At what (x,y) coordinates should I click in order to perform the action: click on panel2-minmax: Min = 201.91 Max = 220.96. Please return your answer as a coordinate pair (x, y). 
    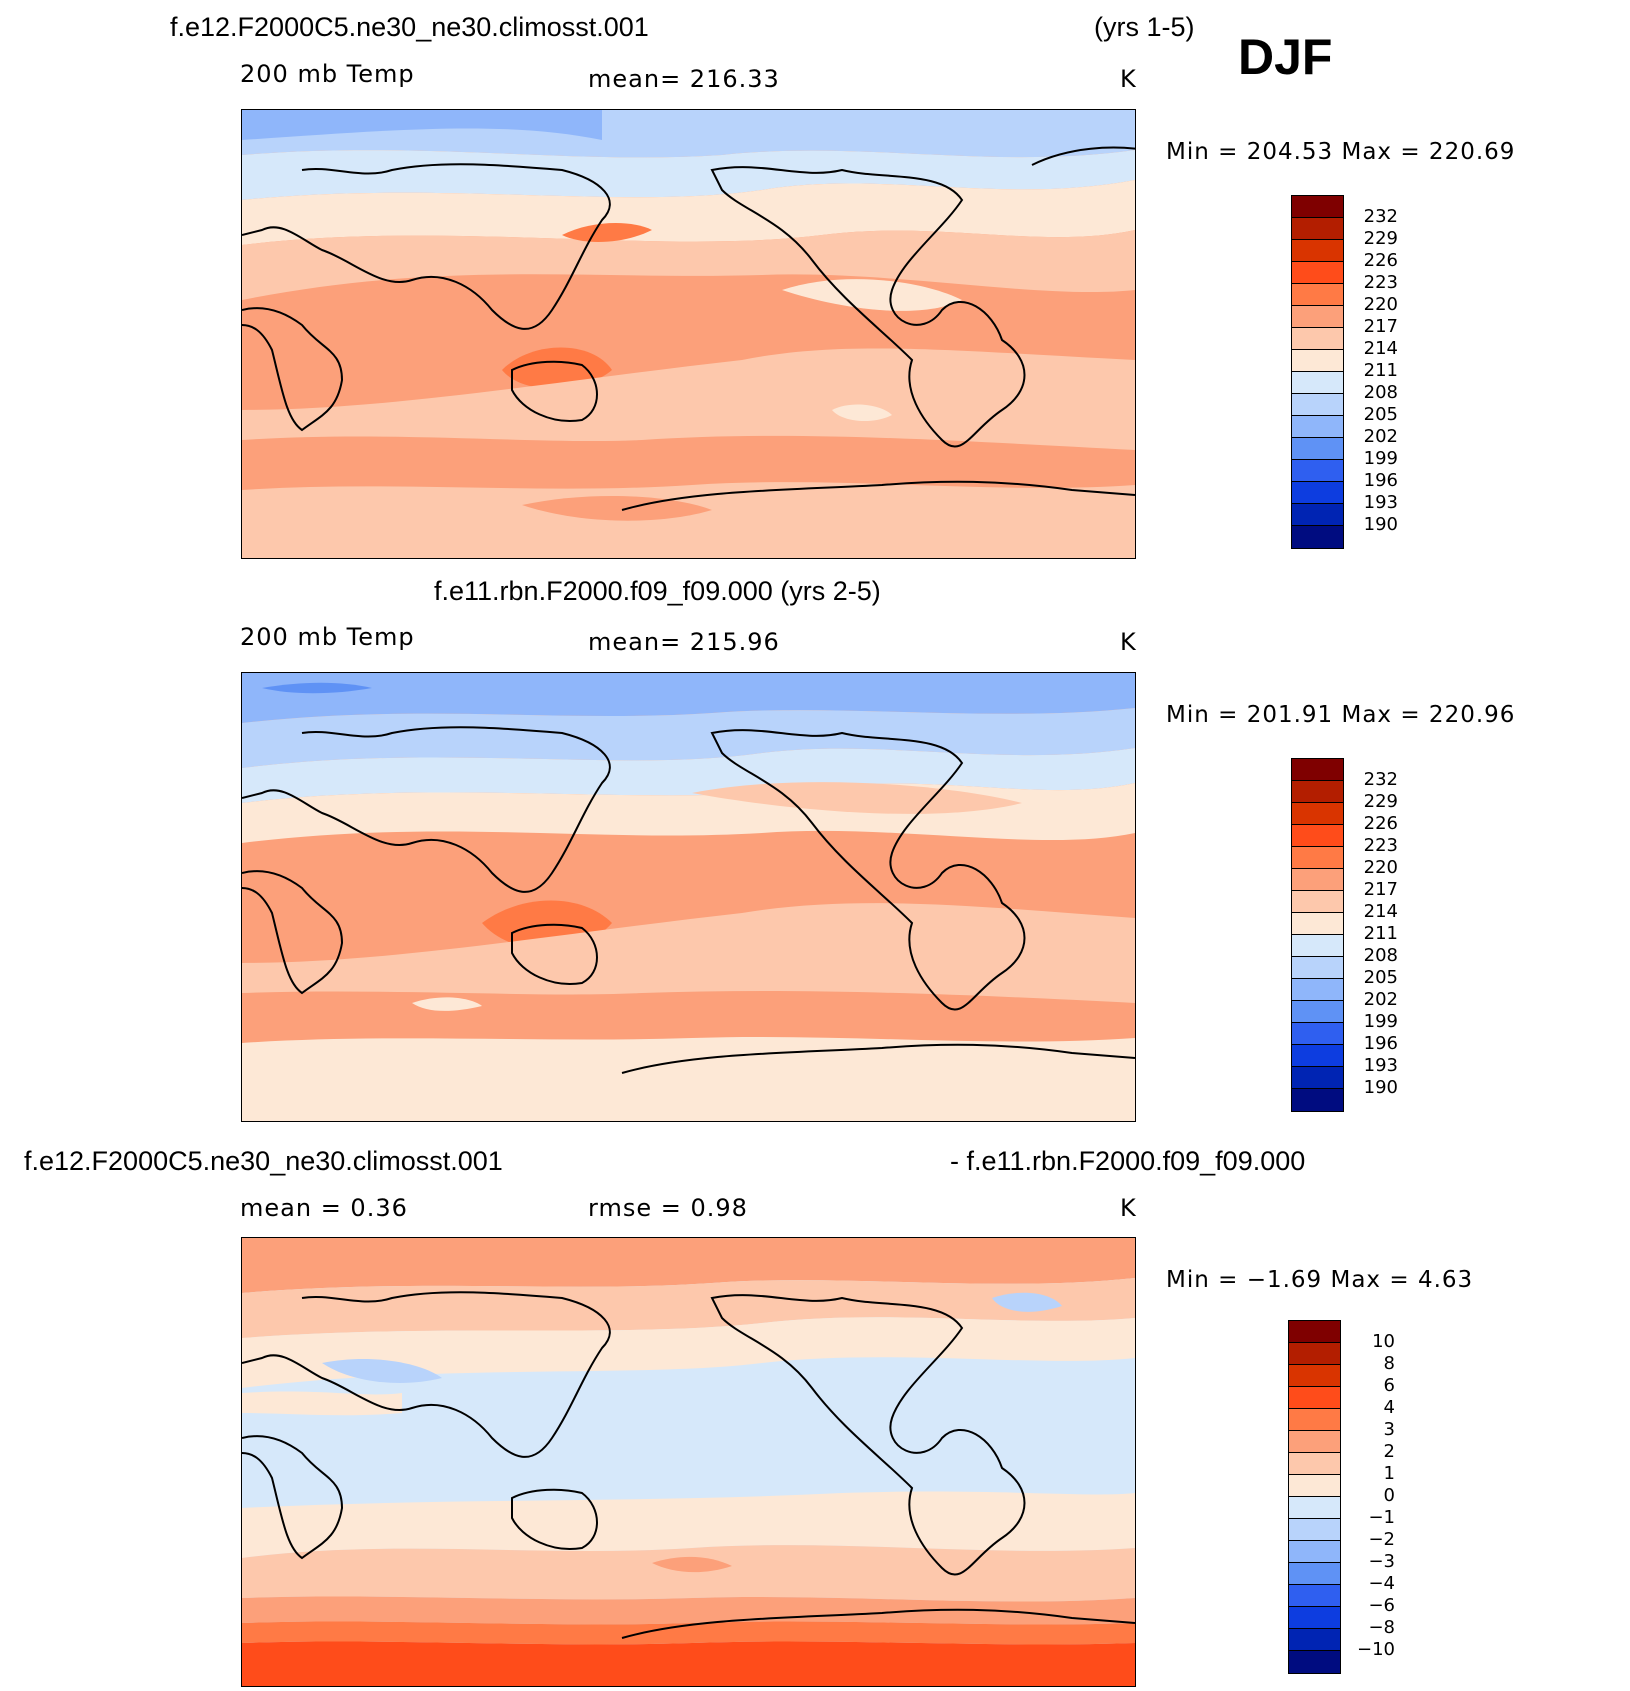
    Looking at the image, I should click on (1341, 715).